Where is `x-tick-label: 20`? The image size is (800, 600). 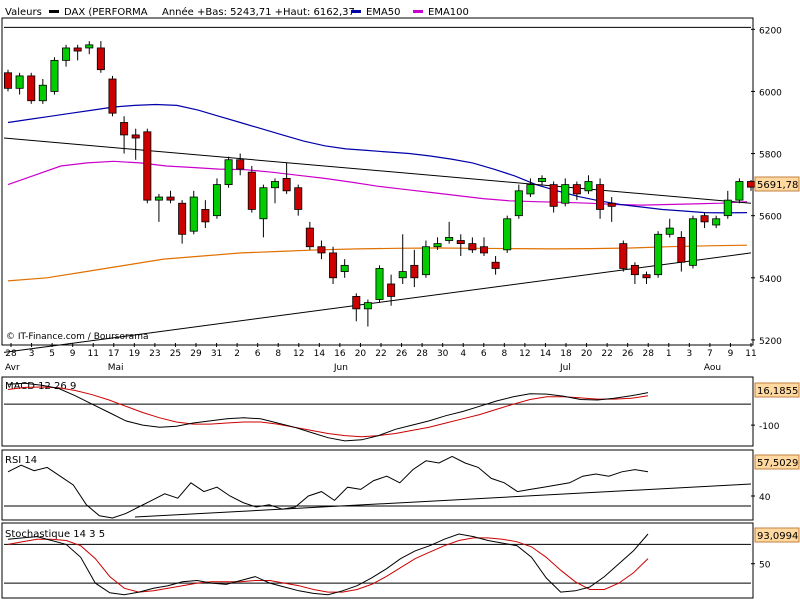 x-tick-label: 20 is located at coordinates (361, 354).